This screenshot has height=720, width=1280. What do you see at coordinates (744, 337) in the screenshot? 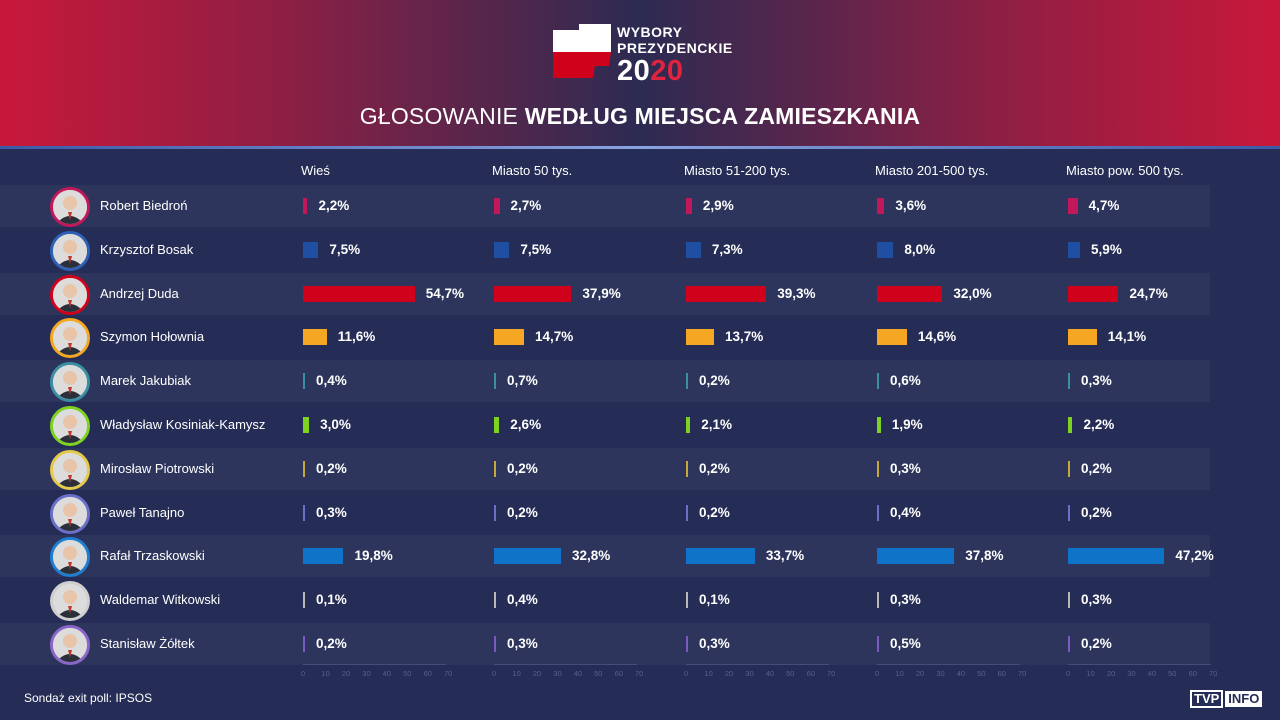
I see `value-label: 13,7%` at bounding box center [744, 337].